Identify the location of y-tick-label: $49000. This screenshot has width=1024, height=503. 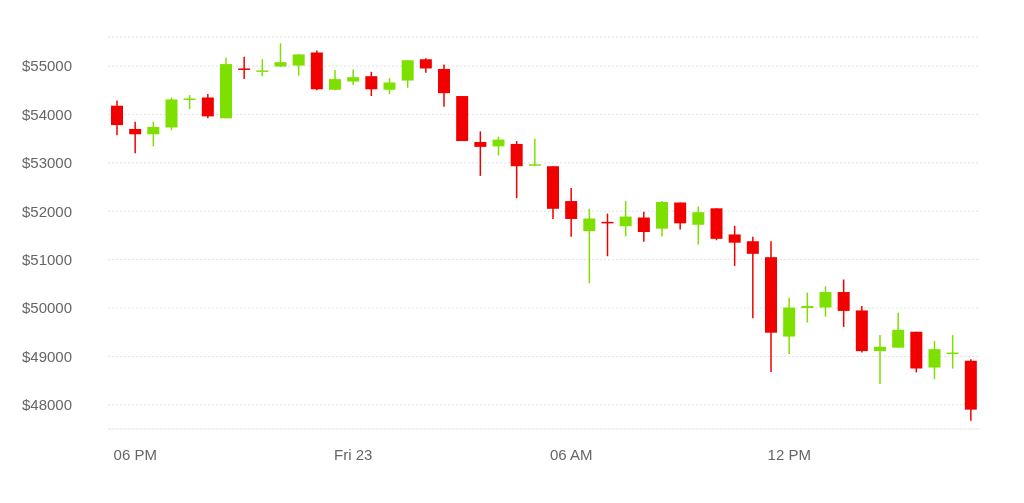
(47, 356).